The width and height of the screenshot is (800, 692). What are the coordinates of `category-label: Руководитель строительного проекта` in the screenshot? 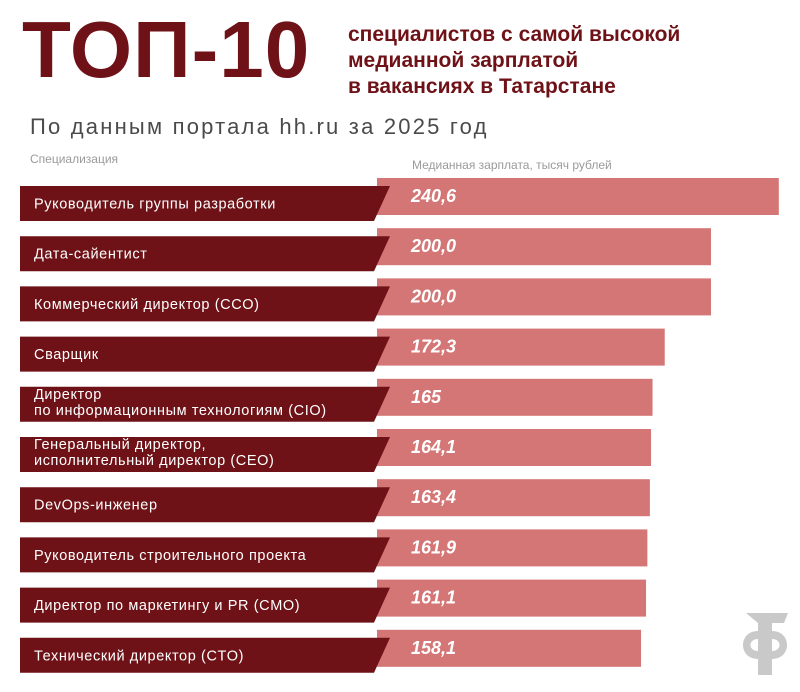 It's located at (170, 556).